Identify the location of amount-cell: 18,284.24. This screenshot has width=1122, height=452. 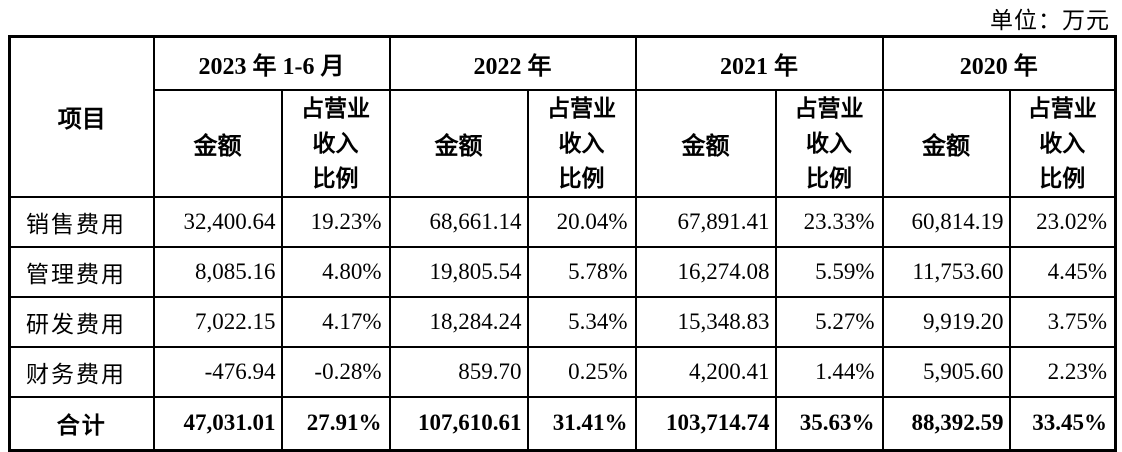
(458, 321).